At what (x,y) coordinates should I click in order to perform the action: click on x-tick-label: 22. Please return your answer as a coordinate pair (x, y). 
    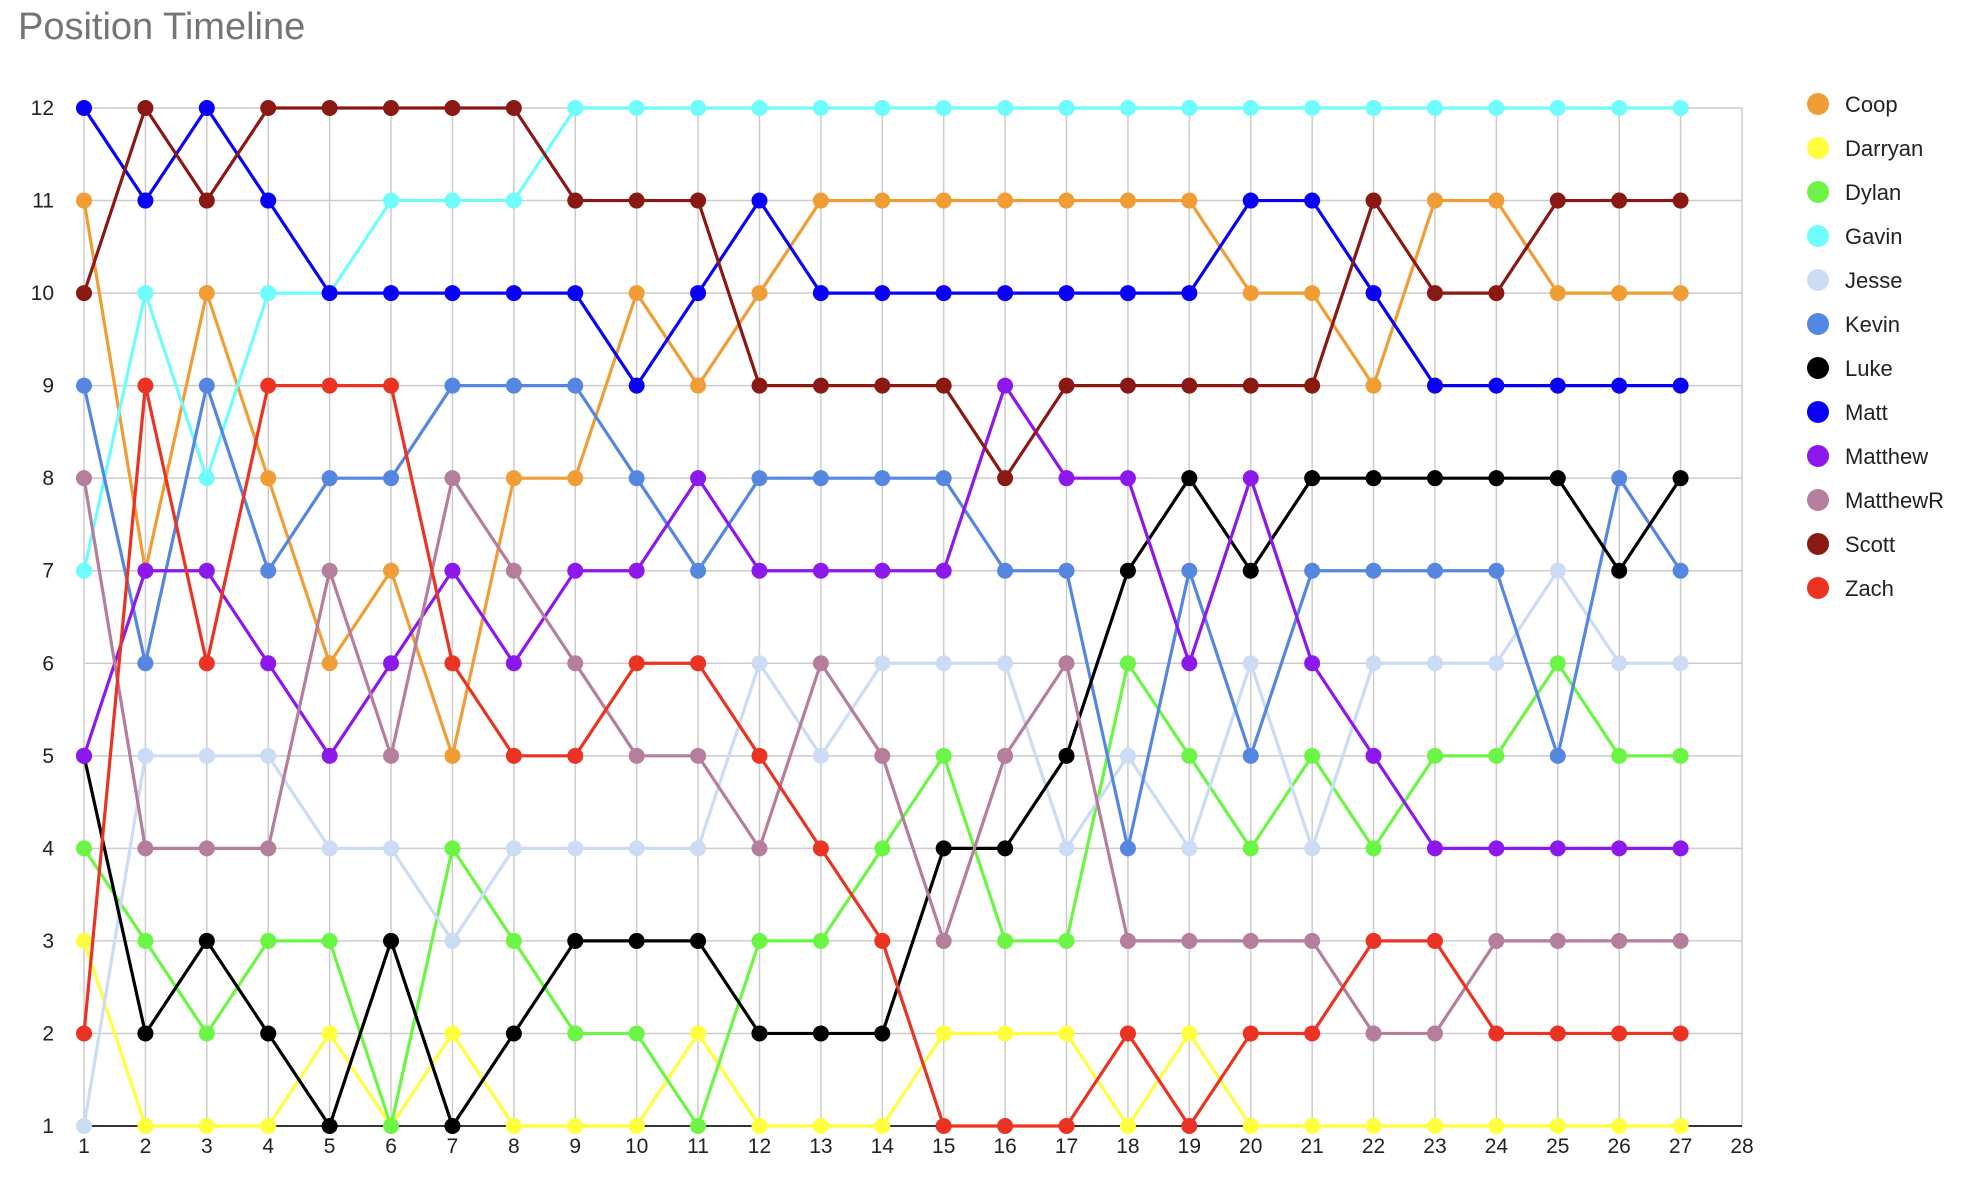
    Looking at the image, I should click on (1373, 1146).